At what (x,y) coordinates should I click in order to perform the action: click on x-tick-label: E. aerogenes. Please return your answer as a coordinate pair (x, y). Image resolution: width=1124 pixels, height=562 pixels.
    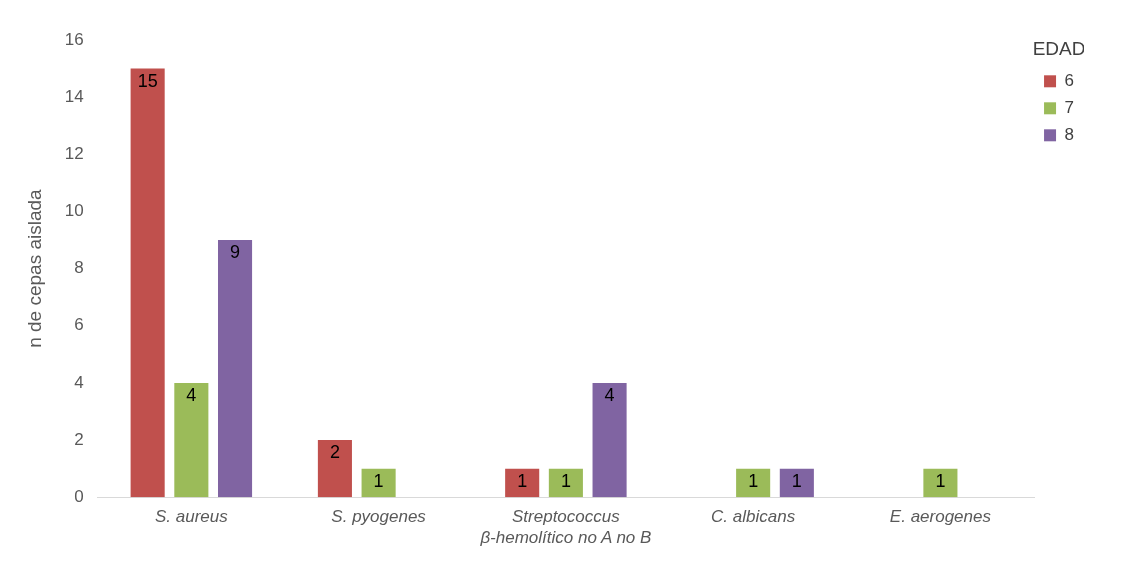
    Looking at the image, I should click on (940, 517).